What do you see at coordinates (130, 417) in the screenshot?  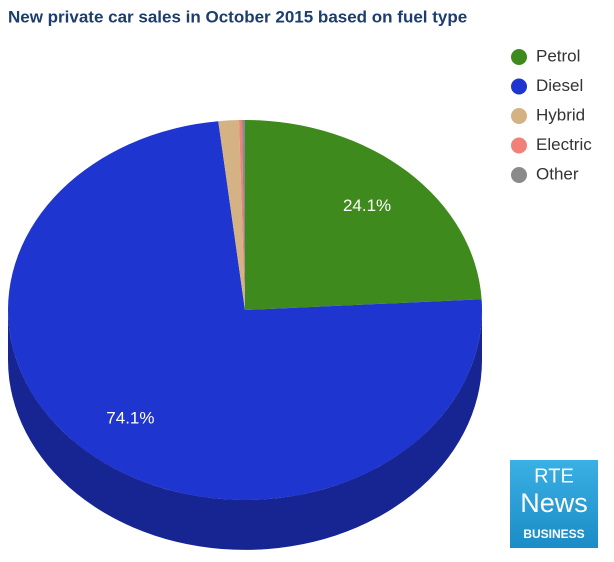 I see `data-label: 74.1%` at bounding box center [130, 417].